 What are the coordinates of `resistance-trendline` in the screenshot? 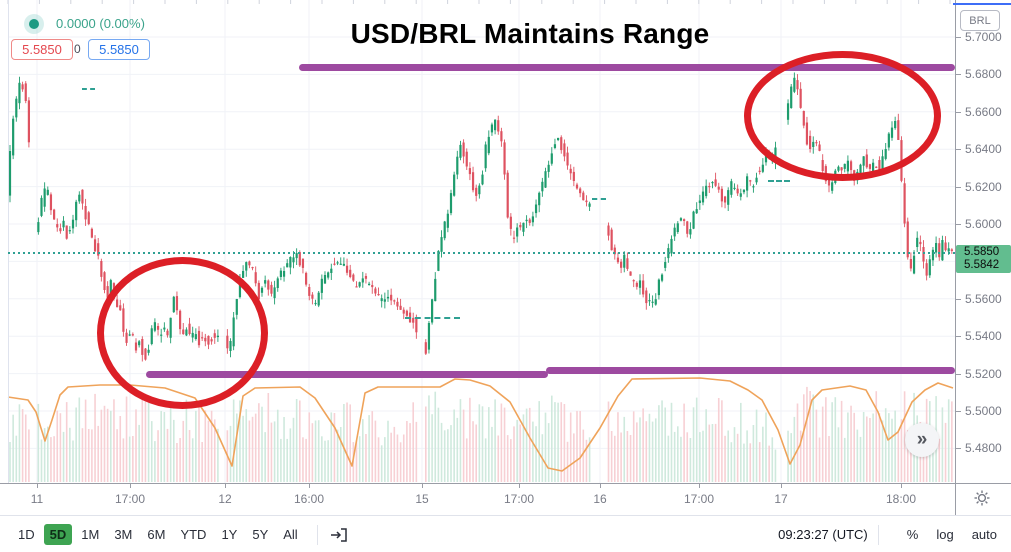 It's located at (627, 67).